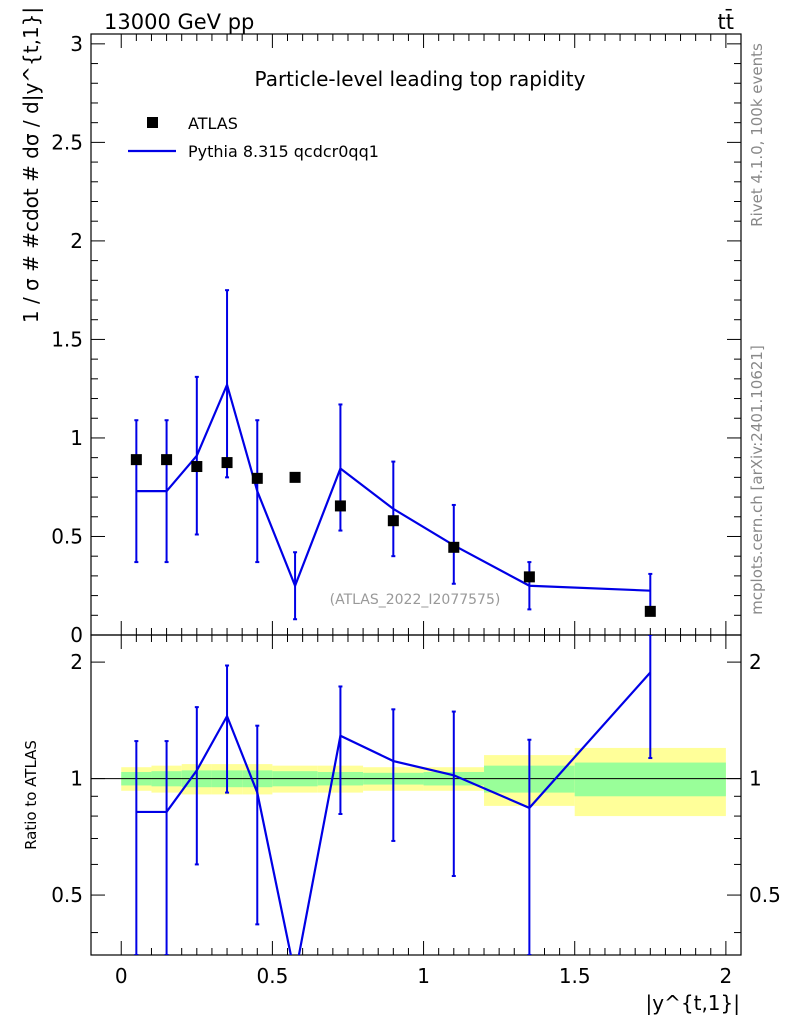  I want to click on process-label: tt̄, so click(726, 21).